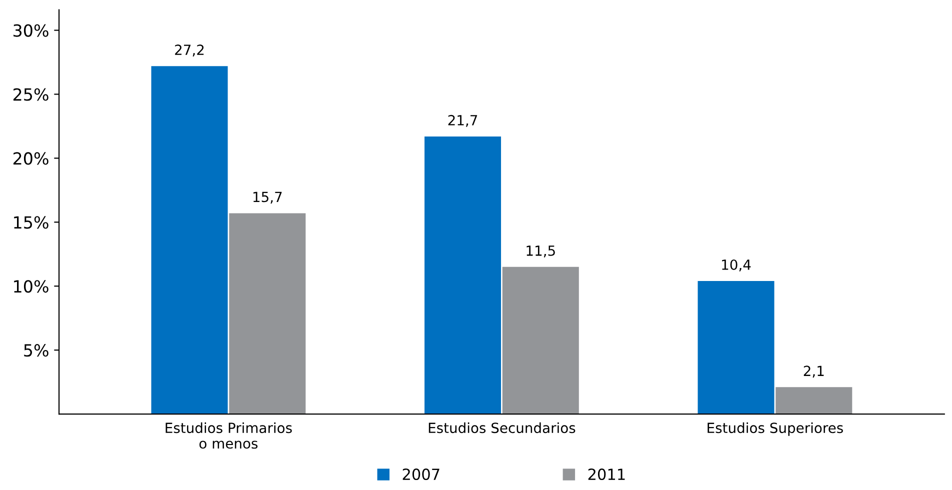  What do you see at coordinates (736, 265) in the screenshot?
I see `data-label: 10,4` at bounding box center [736, 265].